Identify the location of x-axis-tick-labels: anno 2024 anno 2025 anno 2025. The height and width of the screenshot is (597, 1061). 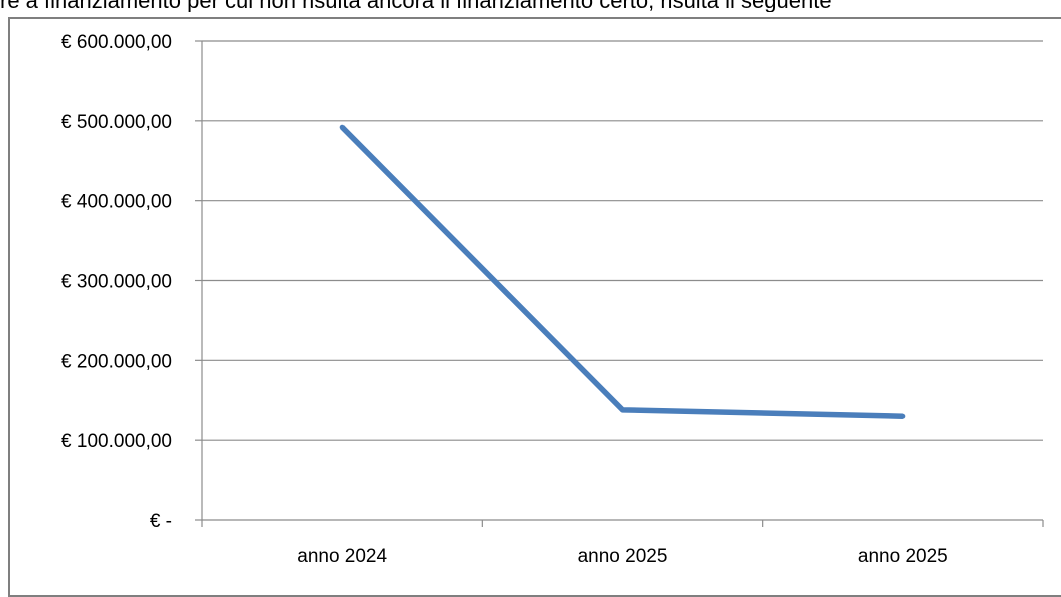
(622, 556).